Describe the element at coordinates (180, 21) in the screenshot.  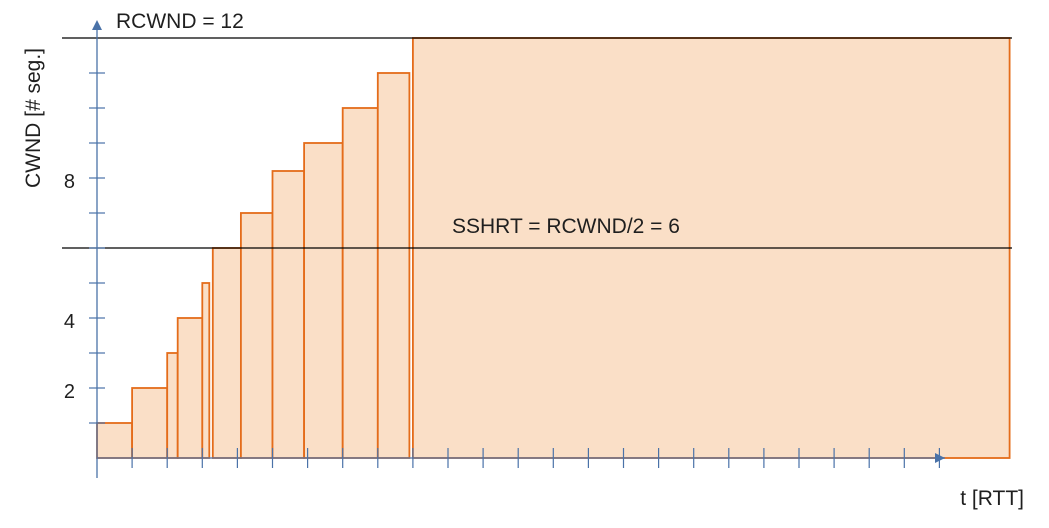
I see `rcwnd-label: RCWND = 12` at that location.